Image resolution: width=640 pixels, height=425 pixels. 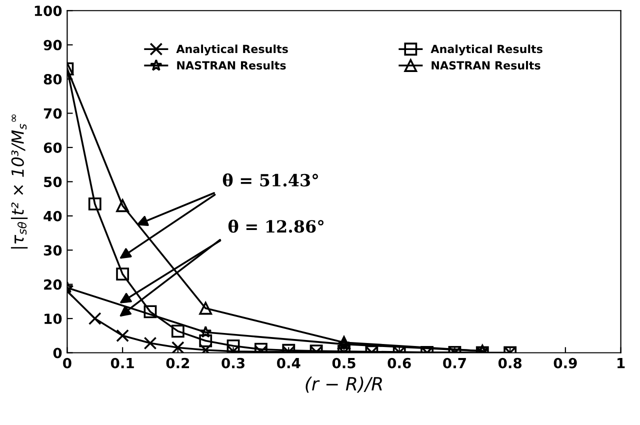 What do you see at coordinates (19, 181) in the screenshot?
I see `y-axis-title: |τ$_{sθ}$|t² × 10³/M$_{s}$$^{∞}$` at bounding box center [19, 181].